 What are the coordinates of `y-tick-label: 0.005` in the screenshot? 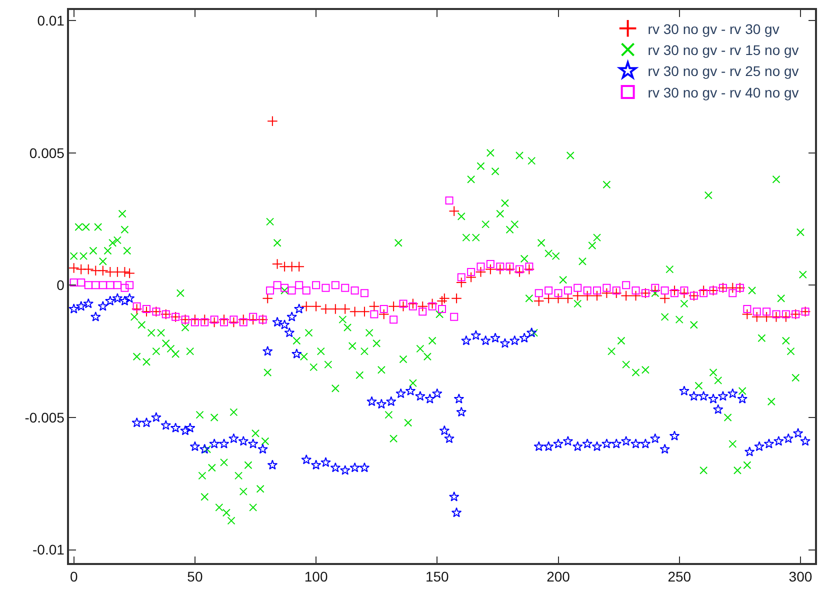 It's located at (47, 152).